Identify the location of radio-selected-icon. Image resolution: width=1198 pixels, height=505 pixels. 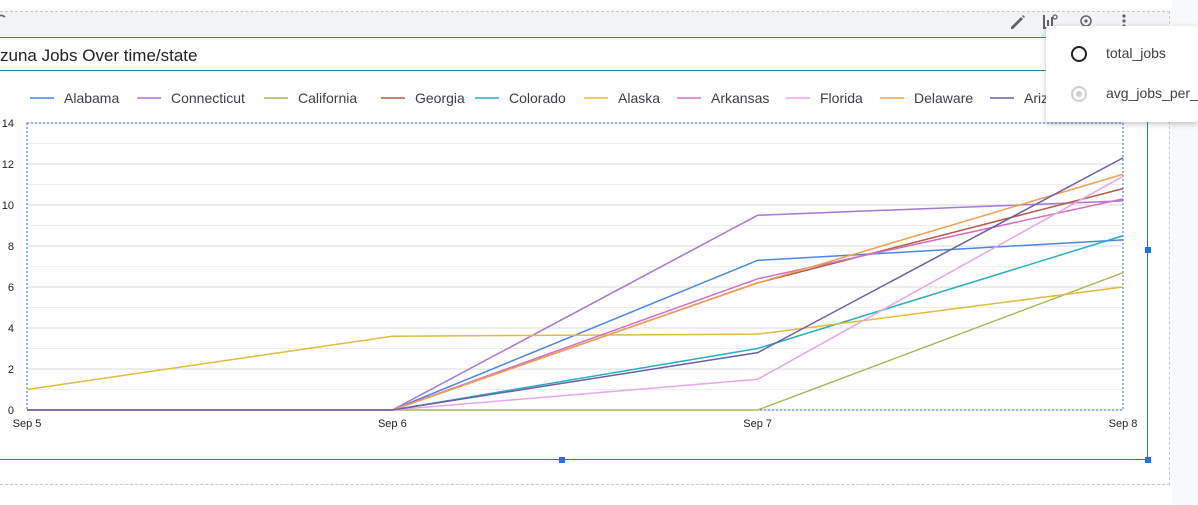
(1079, 94).